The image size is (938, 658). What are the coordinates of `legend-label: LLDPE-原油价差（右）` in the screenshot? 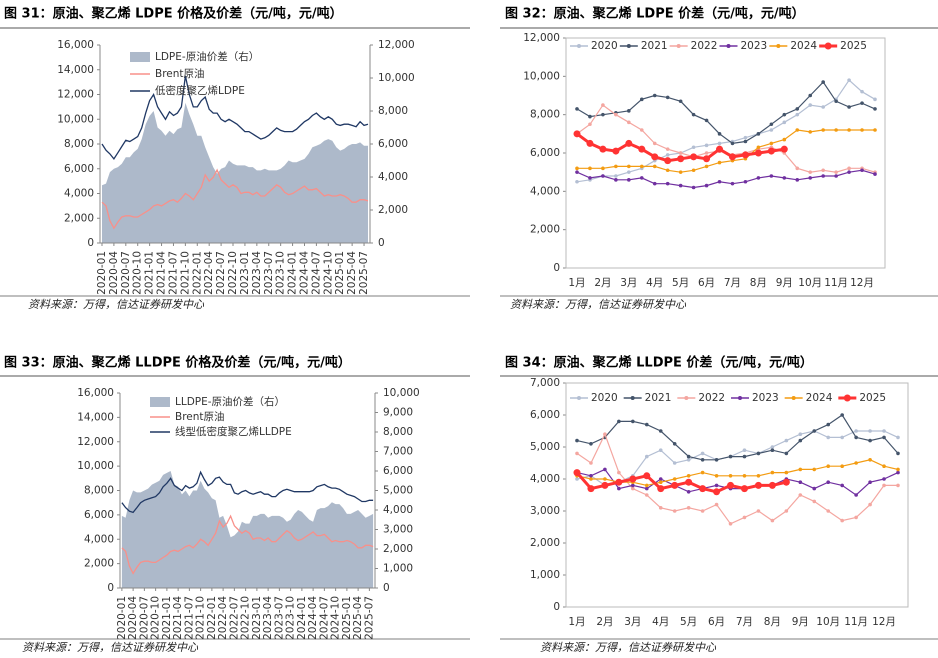 It's located at (230, 401).